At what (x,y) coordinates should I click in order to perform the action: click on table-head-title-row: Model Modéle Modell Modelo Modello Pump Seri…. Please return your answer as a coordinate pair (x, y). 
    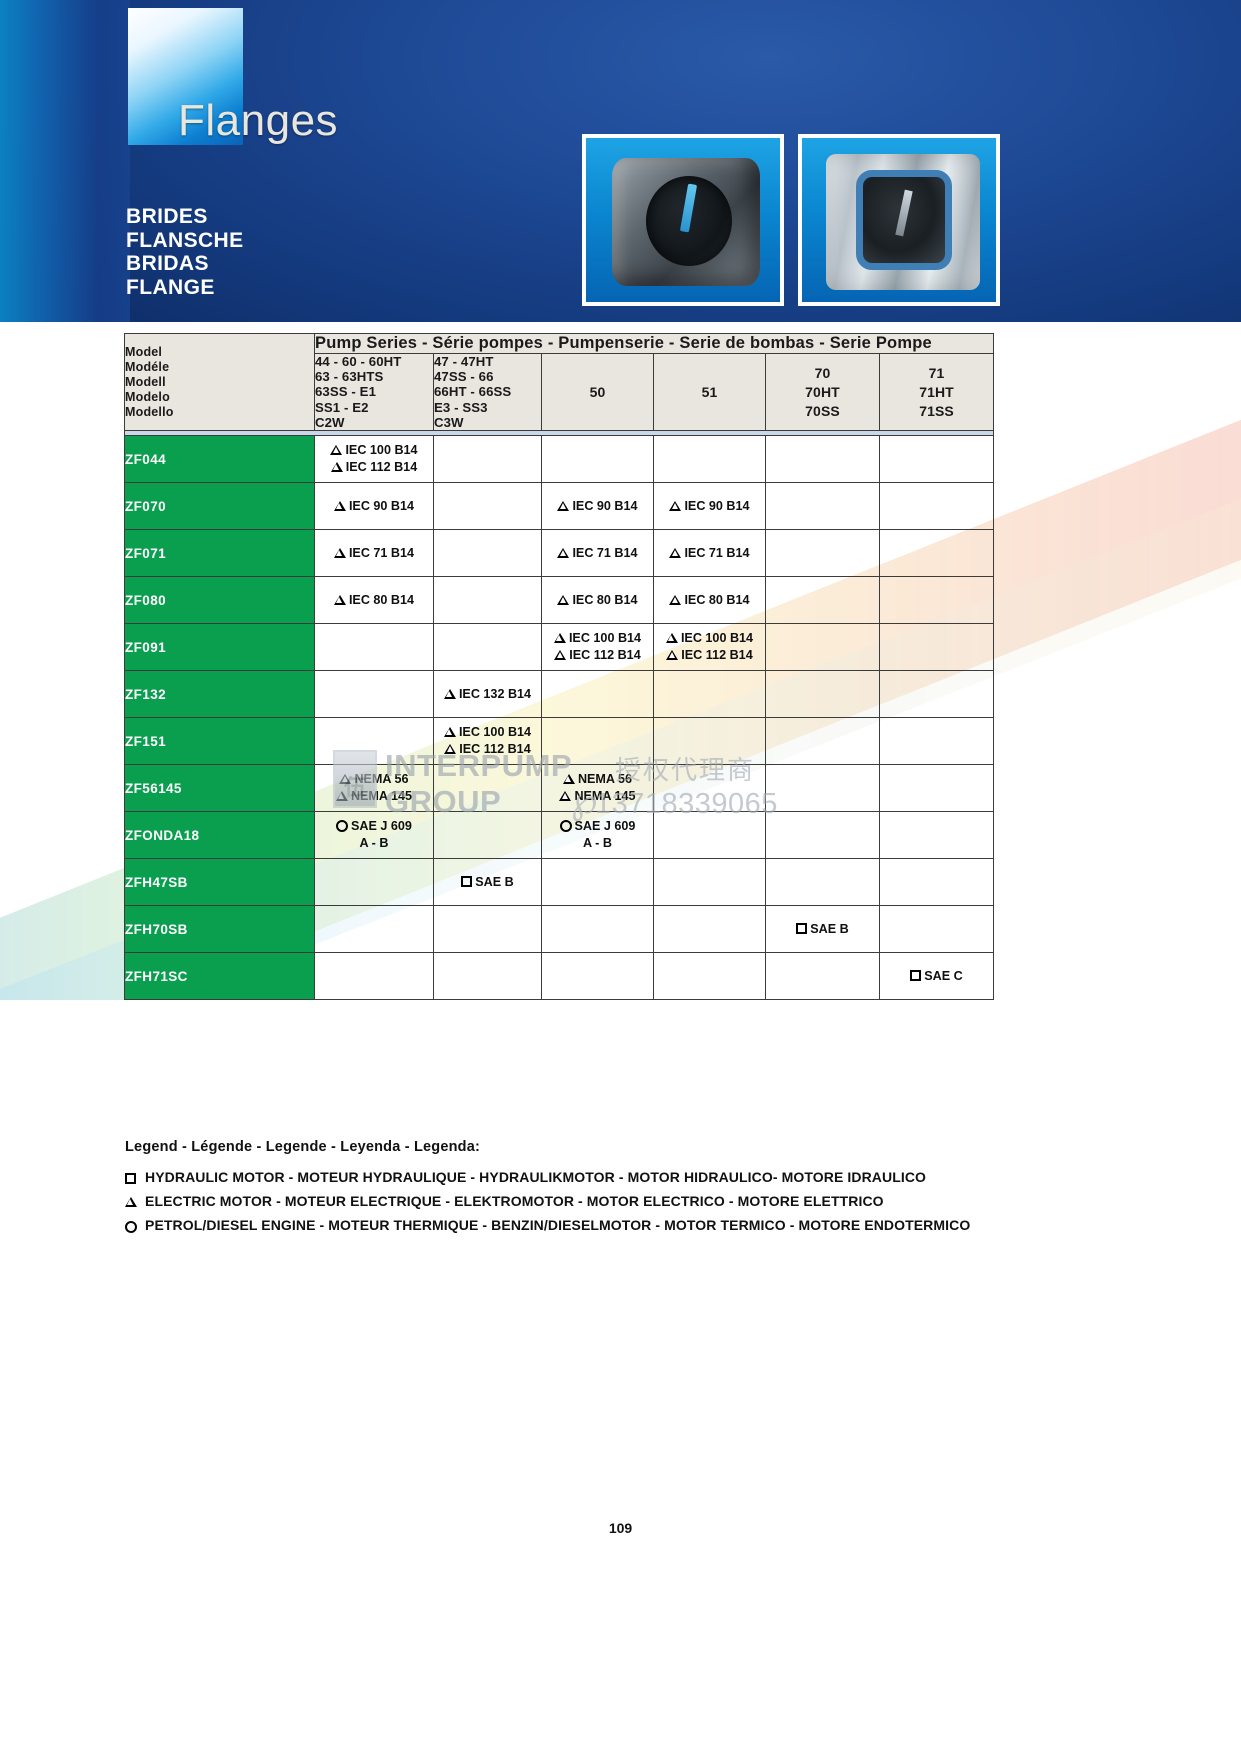
    Looking at the image, I should click on (559, 382).